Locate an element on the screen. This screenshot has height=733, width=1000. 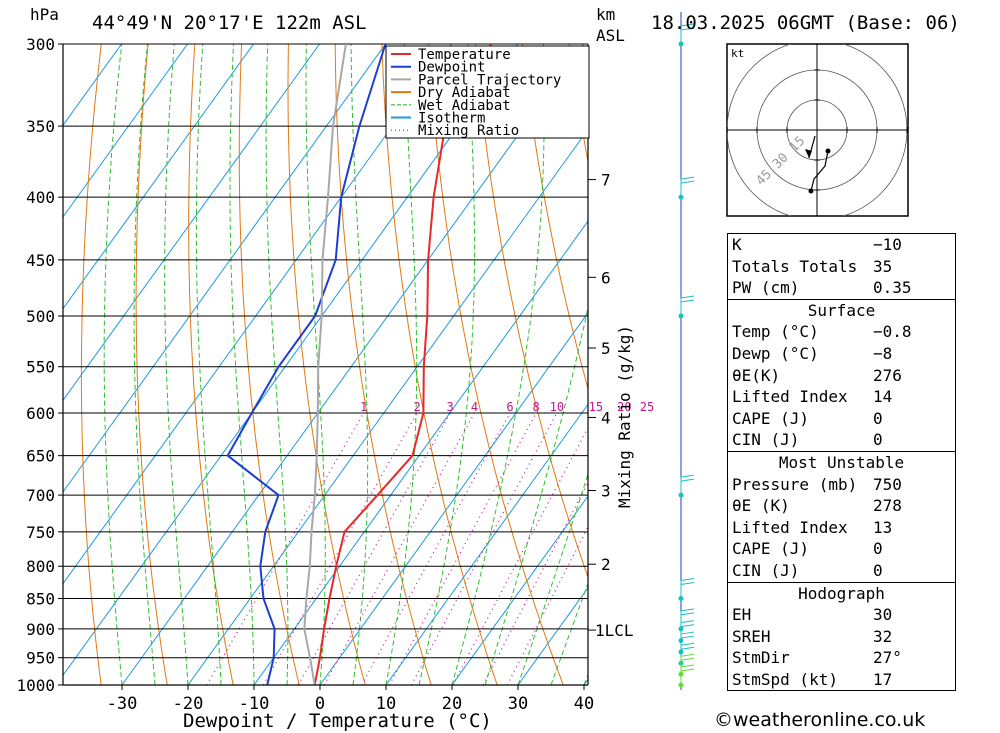
most-unstable-value: 13 is located at coordinates (883, 527).